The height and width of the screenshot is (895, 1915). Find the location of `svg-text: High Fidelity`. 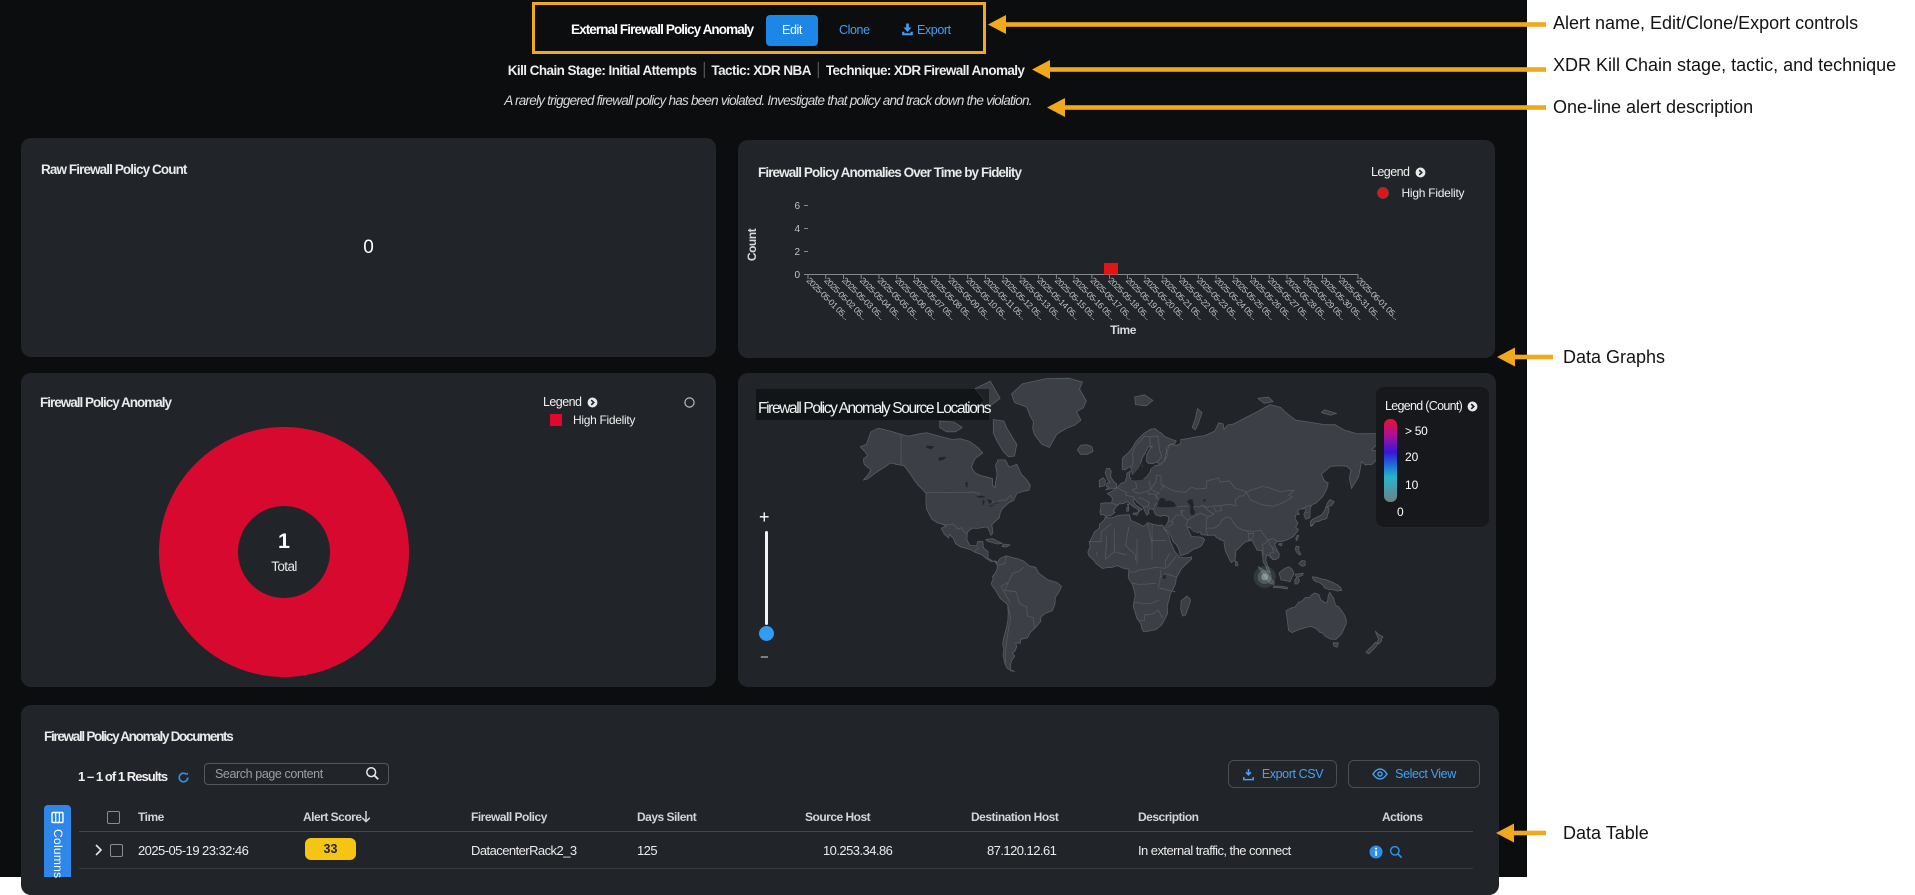

svg-text: High Fidelity is located at coordinates (1433, 193).